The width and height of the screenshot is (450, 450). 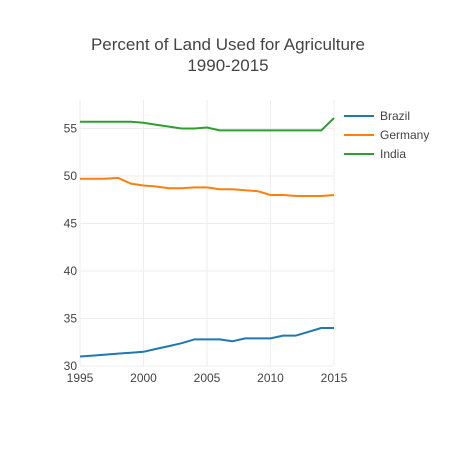 What do you see at coordinates (207, 186) in the screenshot?
I see `series-line-germany` at bounding box center [207, 186].